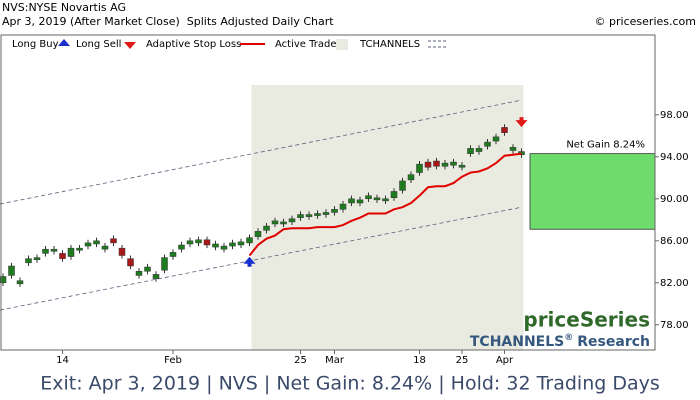 The image size is (700, 400). What do you see at coordinates (674, 199) in the screenshot?
I see `y-tick-label: 90.00` at bounding box center [674, 199].